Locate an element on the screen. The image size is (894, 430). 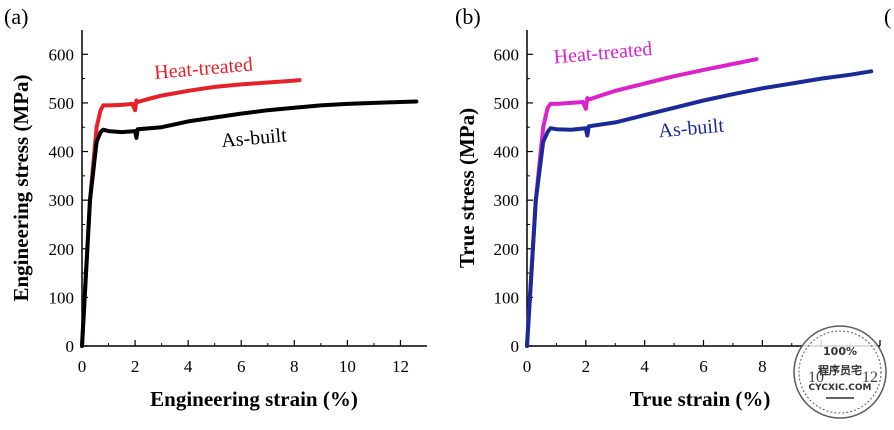
watermark-middle-text: 程序员宅 is located at coordinates (840, 370).